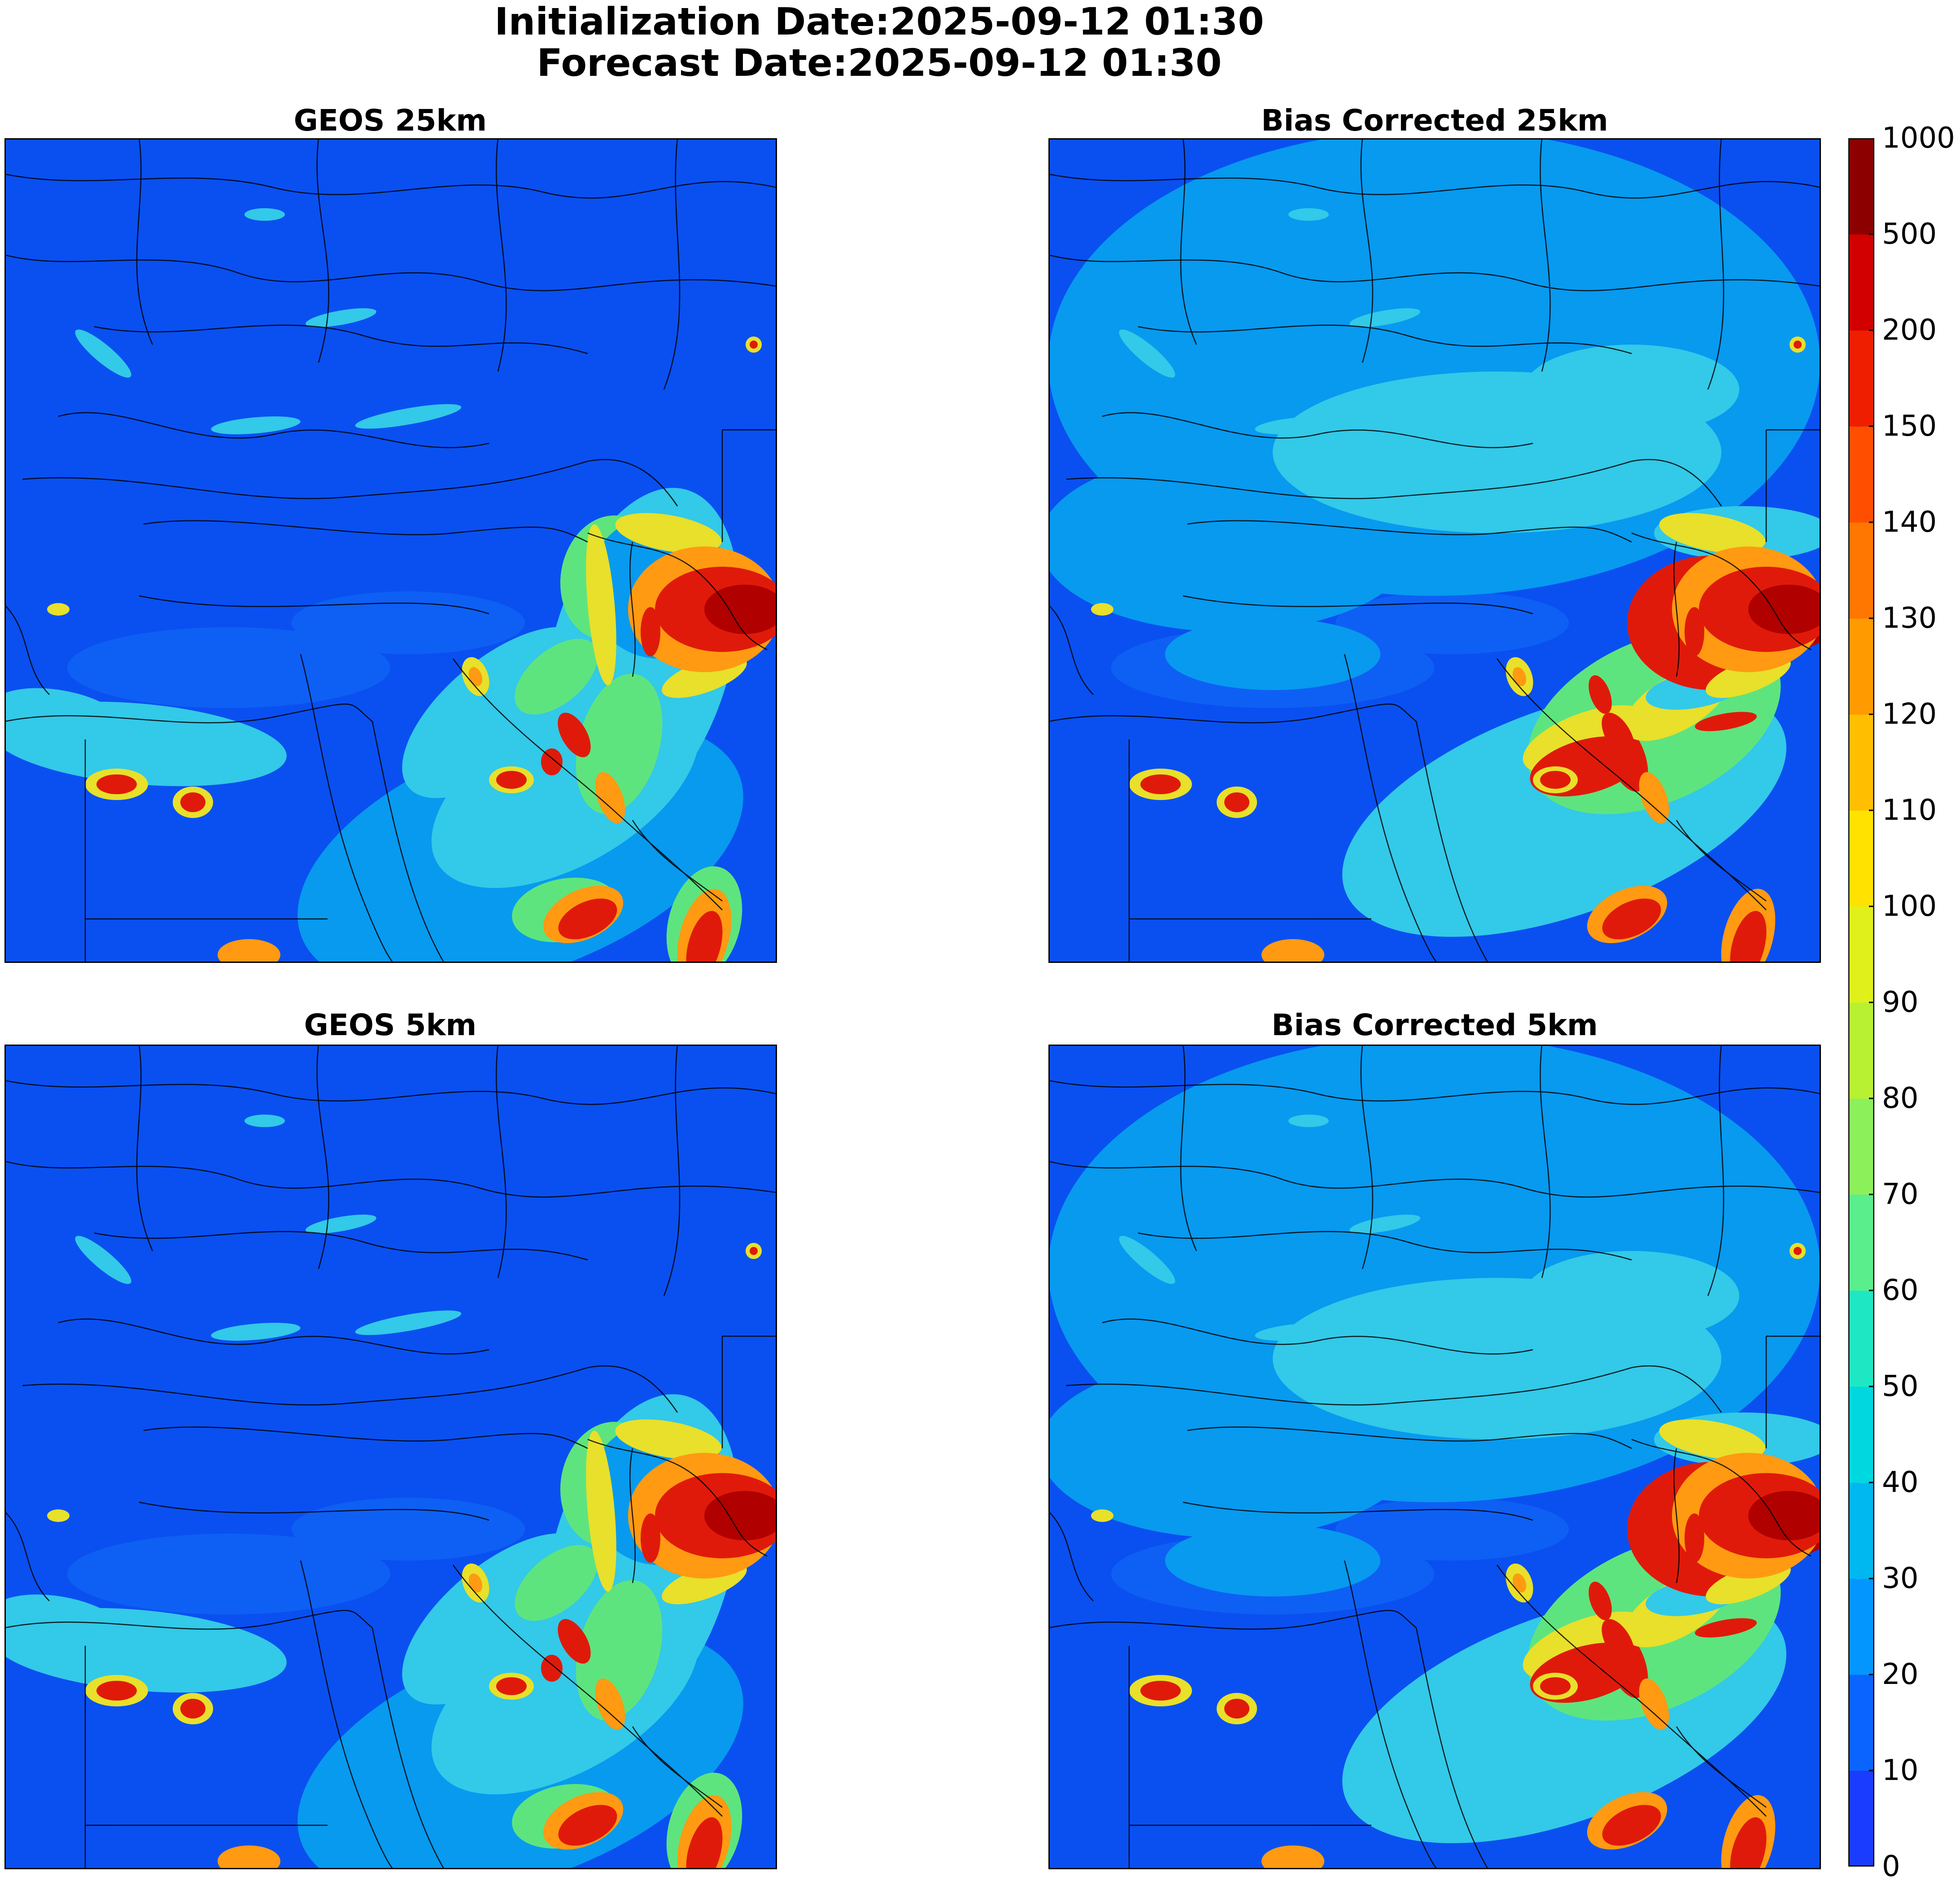 This screenshot has width=1960, height=1889. Describe the element at coordinates (1910, 618) in the screenshot. I see `colorbar-tick-label: 130` at that location.